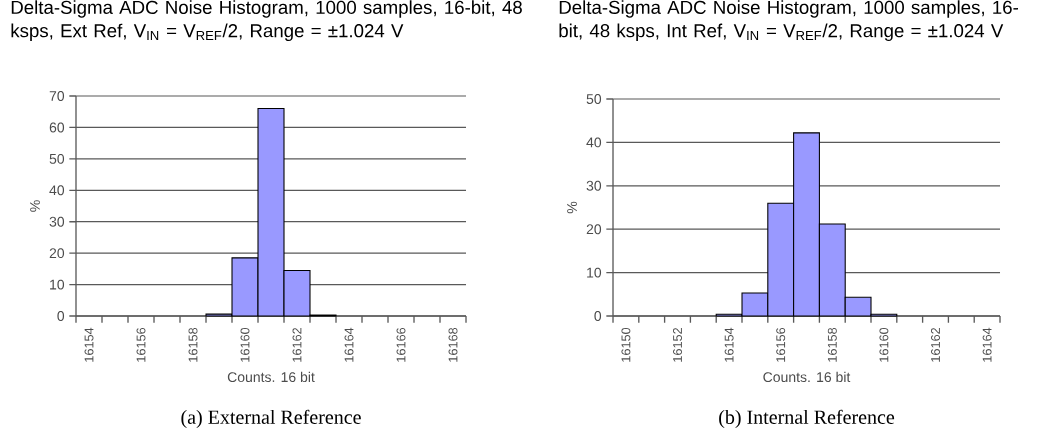  What do you see at coordinates (788, 20) in the screenshot?
I see `chart-title: Delta-Sigma ADC Noise Histogram, 1000 samples, 16-bit, 48 ksps, Int Ref, V$_{IN}$ = V$_{REF}$/2, Range = ±1.024 V` at bounding box center [788, 20].